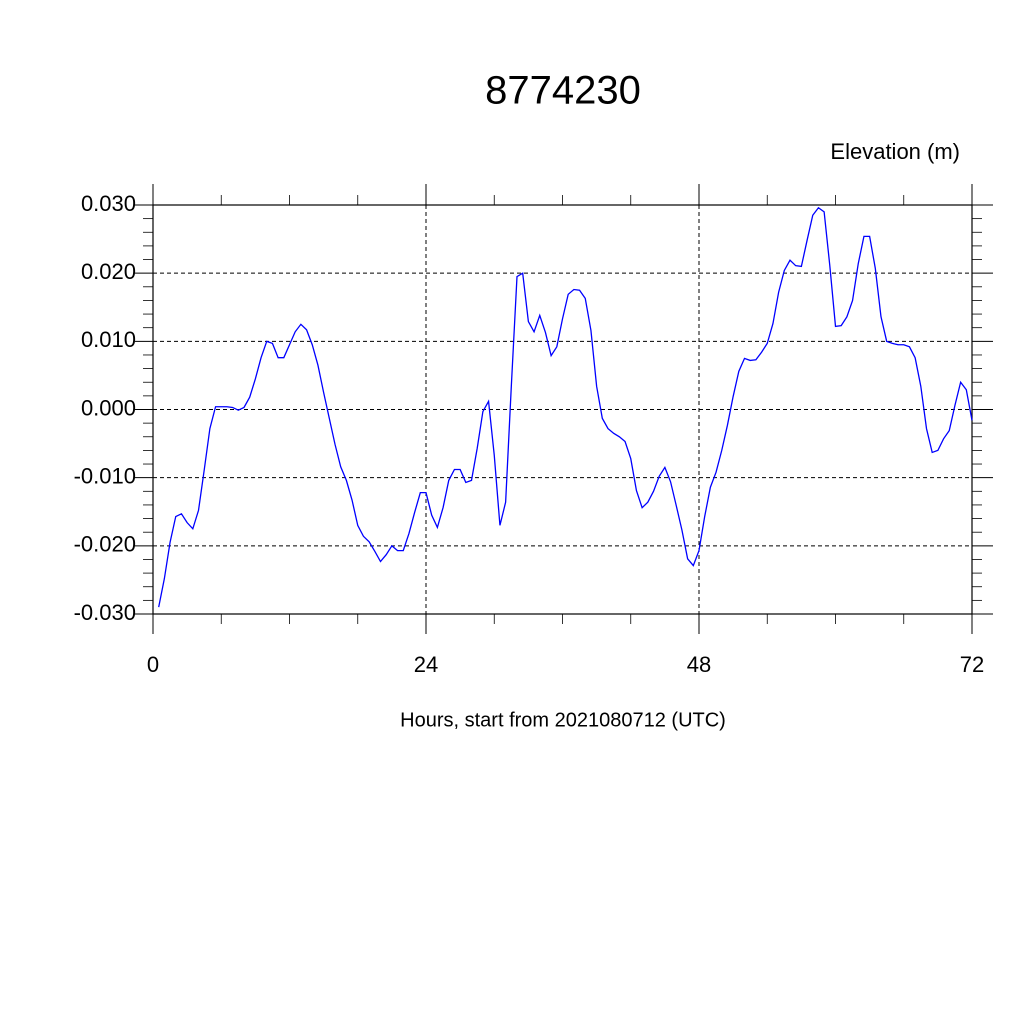  What do you see at coordinates (105, 612) in the screenshot?
I see `y-tick-label: -0.030` at bounding box center [105, 612].